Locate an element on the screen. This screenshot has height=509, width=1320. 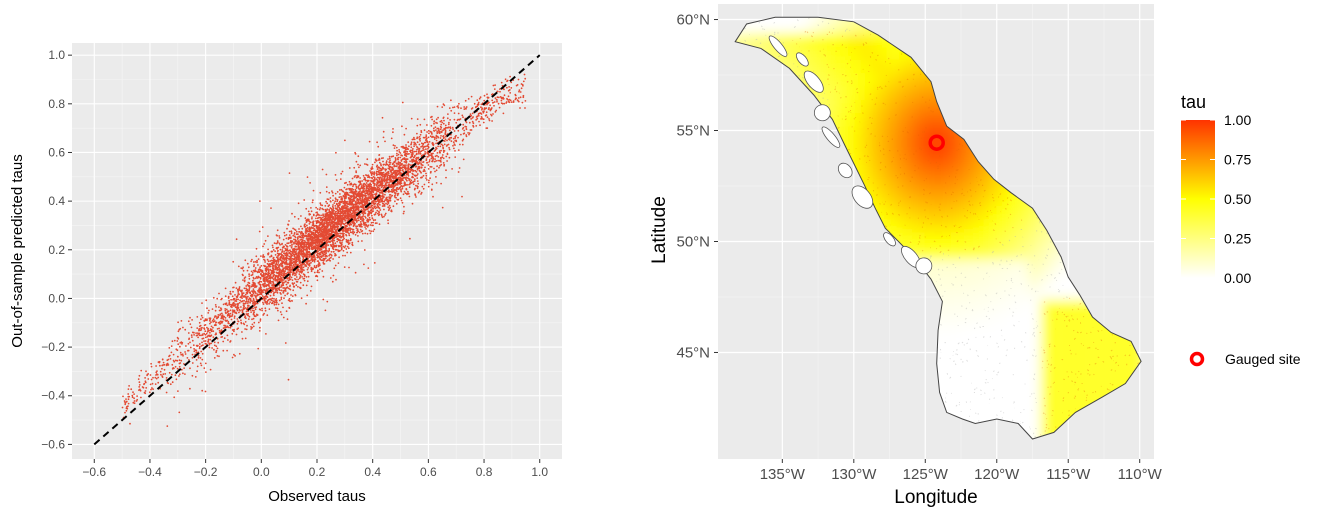
scatter-x-tick-label: 0.2 is located at coordinates (317, 472).